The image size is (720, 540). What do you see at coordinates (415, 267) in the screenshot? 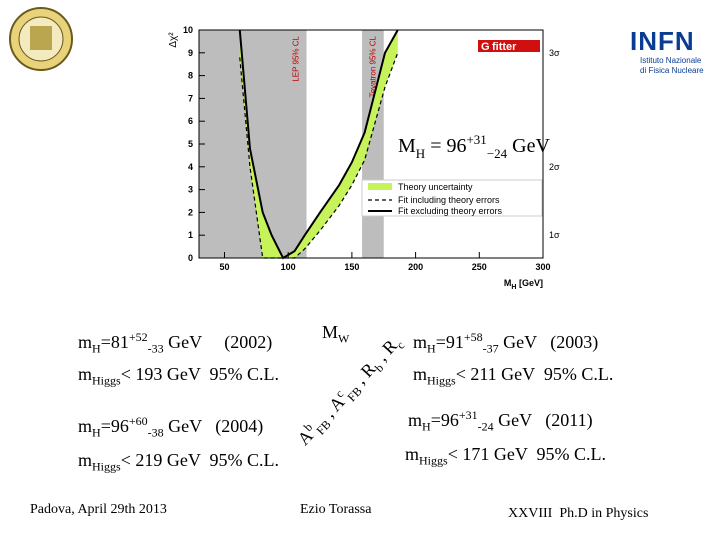
I see `x-tick-label: 200` at bounding box center [415, 267].